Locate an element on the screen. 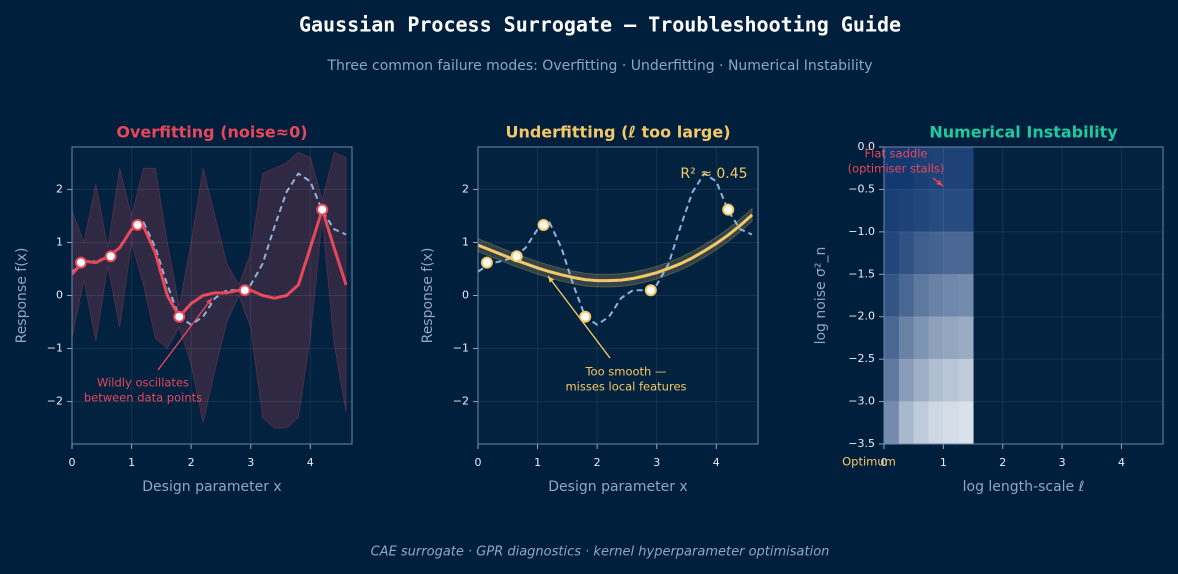  y-tick-label: −2.0 is located at coordinates (861, 316).